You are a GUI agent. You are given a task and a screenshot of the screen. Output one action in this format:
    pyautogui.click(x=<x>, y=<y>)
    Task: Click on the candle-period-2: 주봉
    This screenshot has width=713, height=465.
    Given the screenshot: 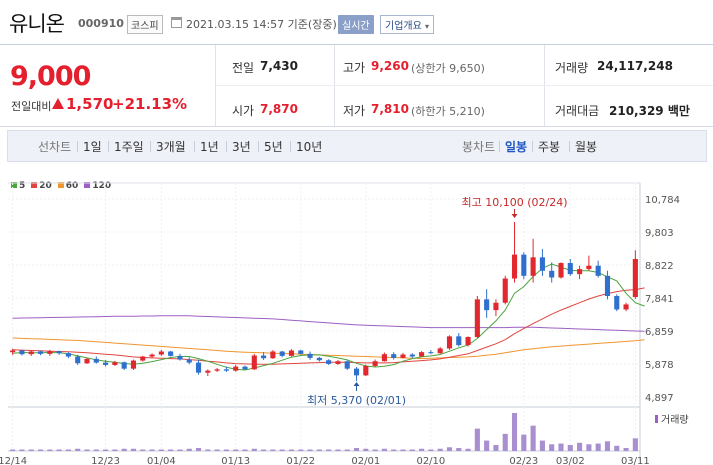 What is the action you would take?
    pyautogui.click(x=549, y=147)
    